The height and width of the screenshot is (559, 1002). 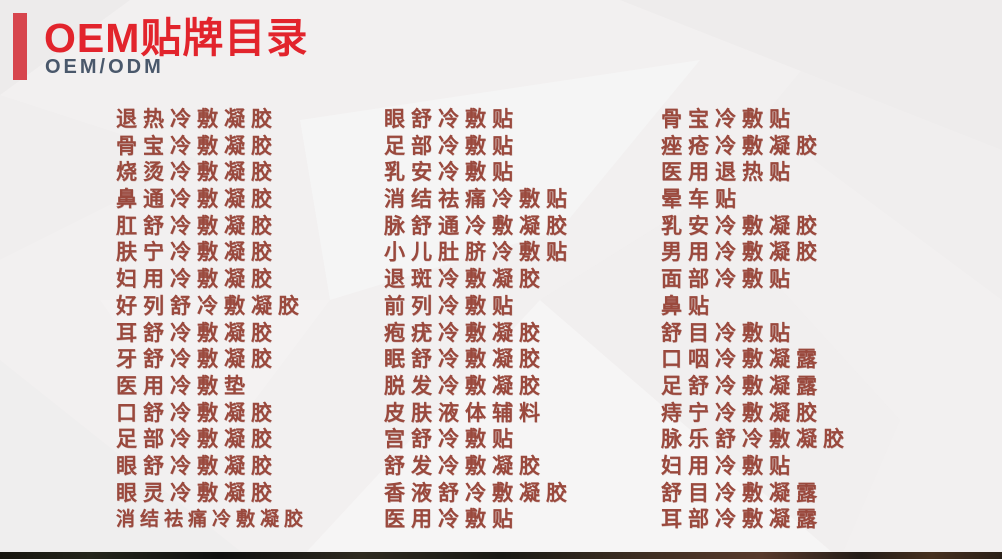 I want to click on catalog-item: 口咽冷敷凝露, so click(x=742, y=359).